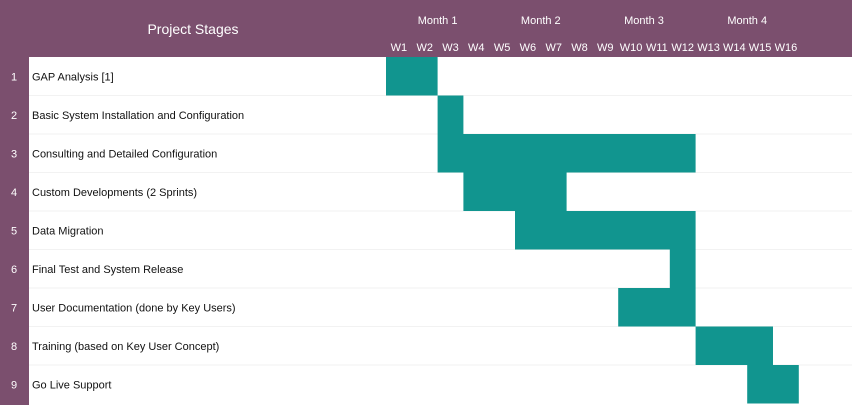  Describe the element at coordinates (708, 48) in the screenshot. I see `week-header-13: W13` at that location.